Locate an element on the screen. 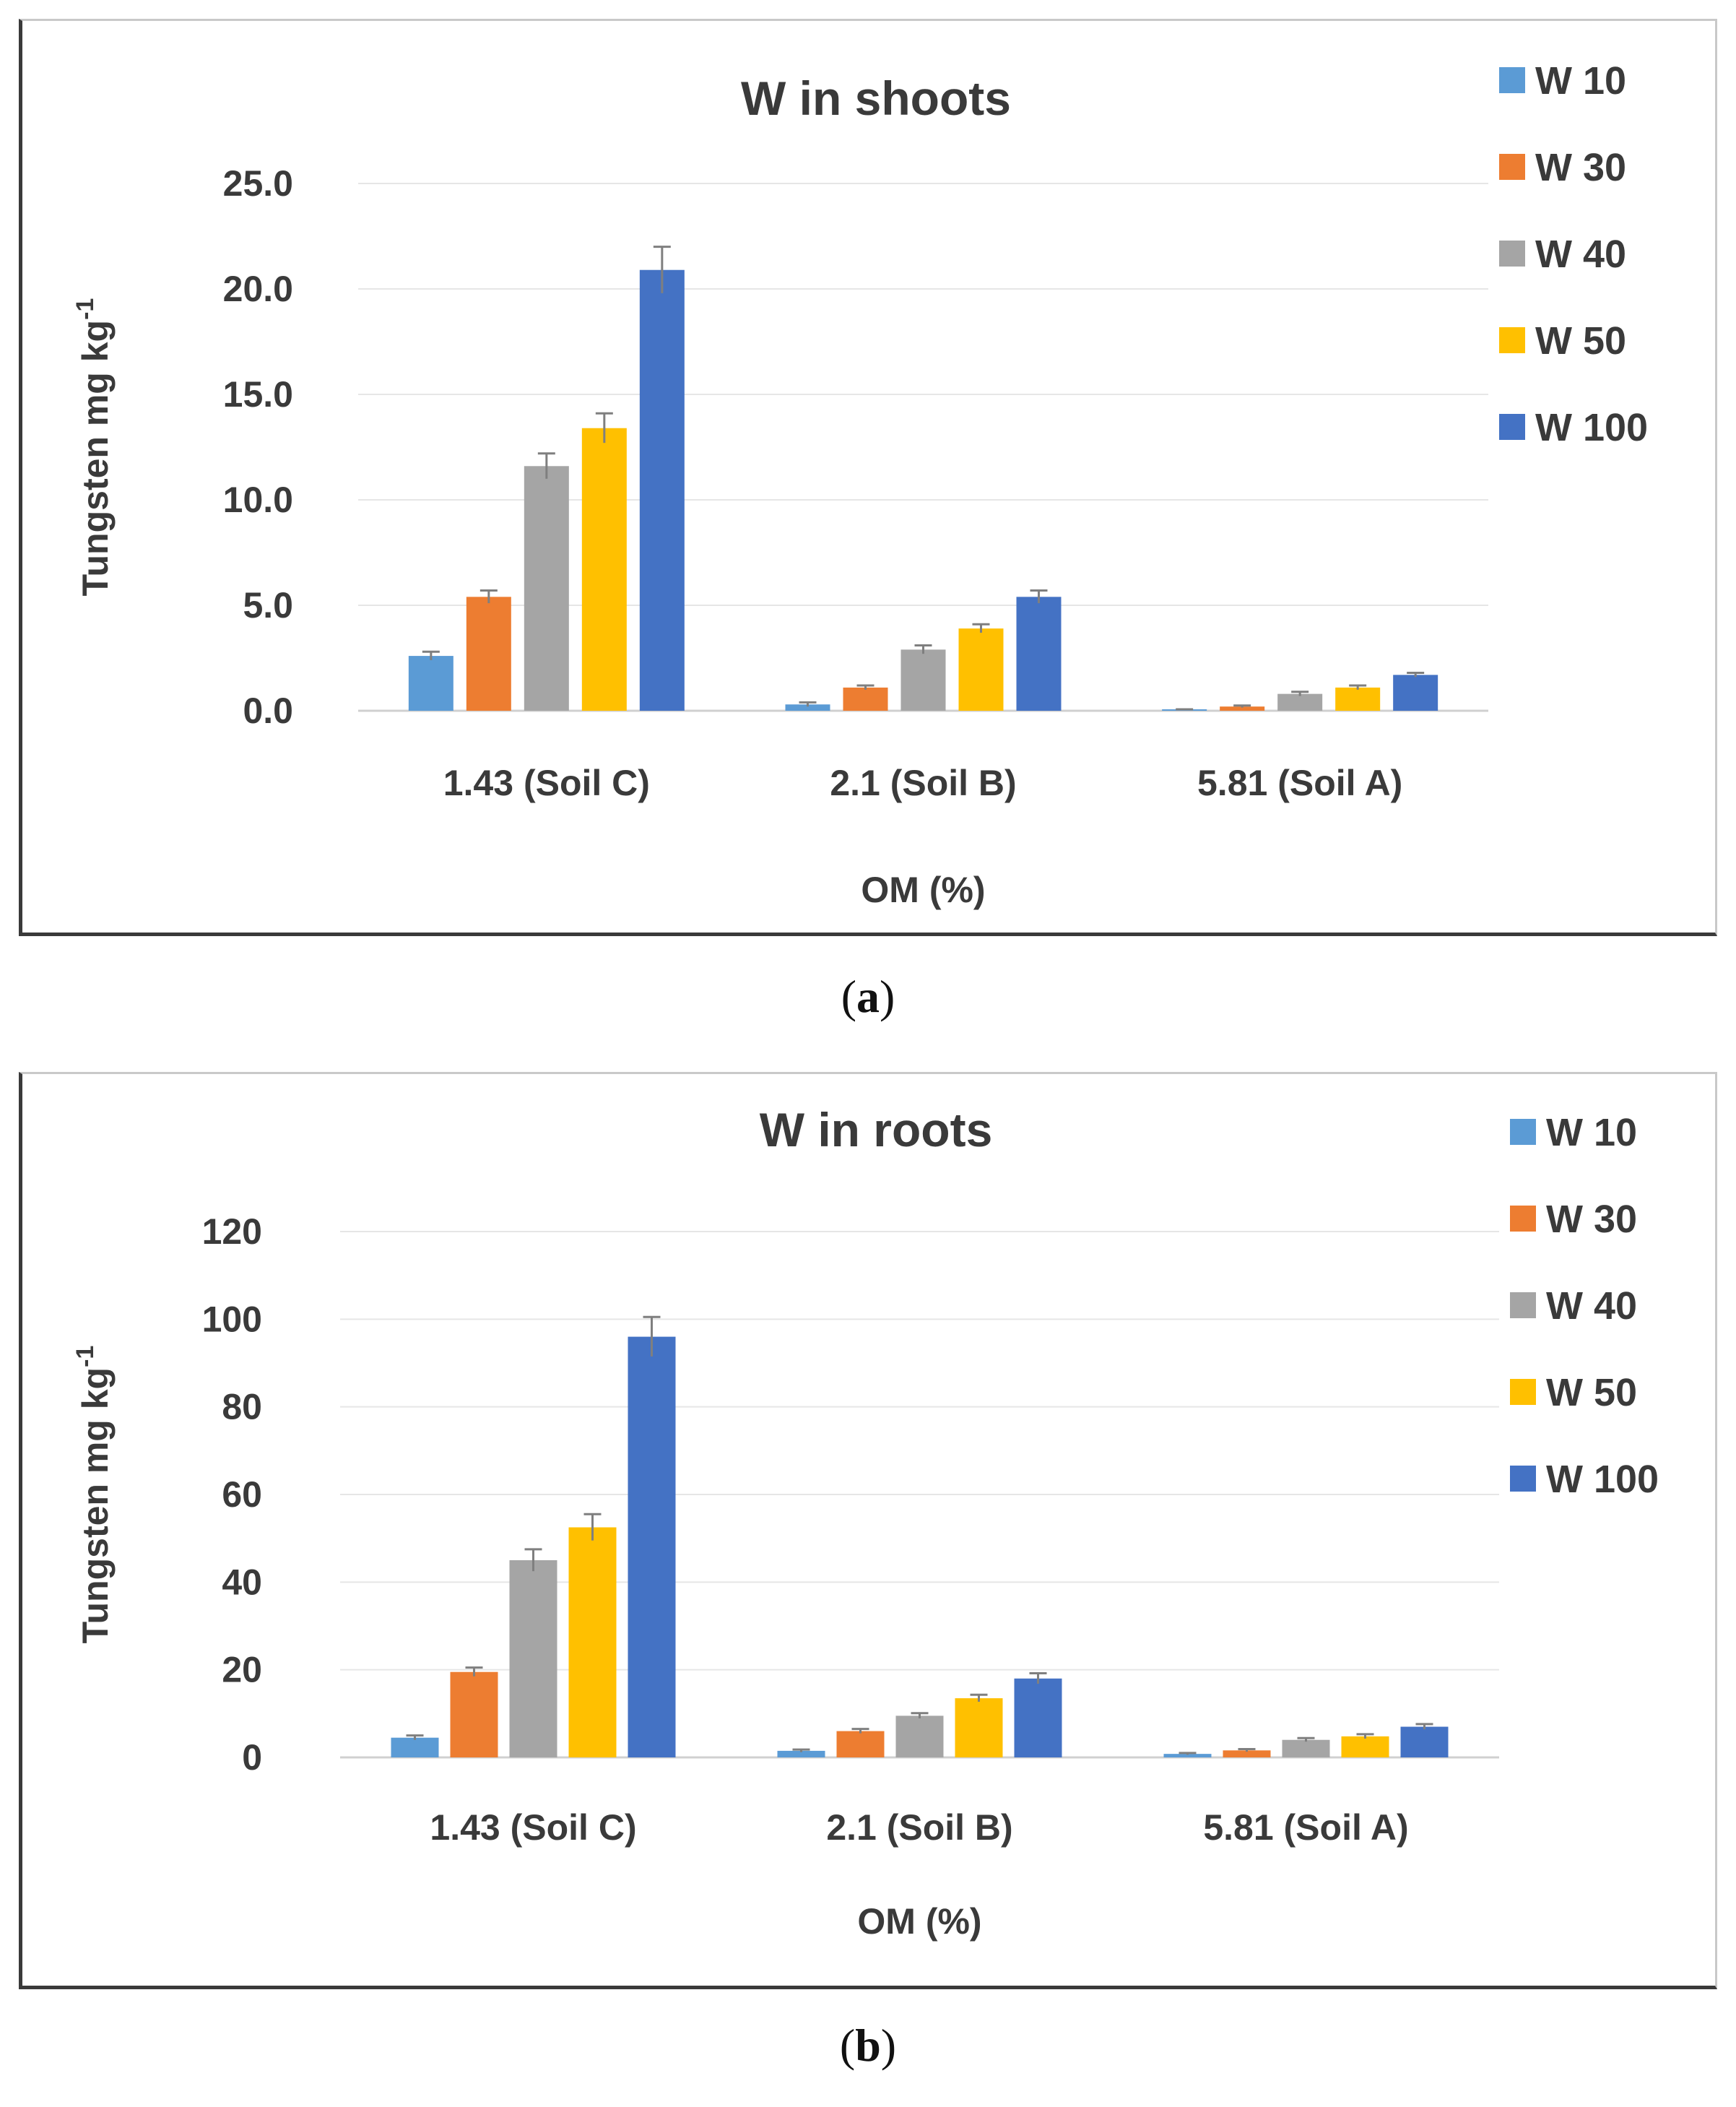 This screenshot has width=1736, height=2107. roots-legend-label-1: W 30 is located at coordinates (1591, 1219).